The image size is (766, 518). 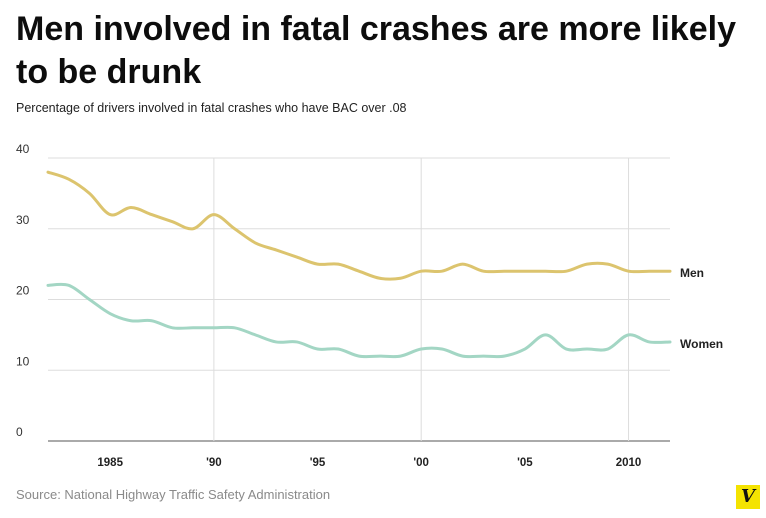 What do you see at coordinates (214, 463) in the screenshot?
I see `x-tick-label: '90` at bounding box center [214, 463].